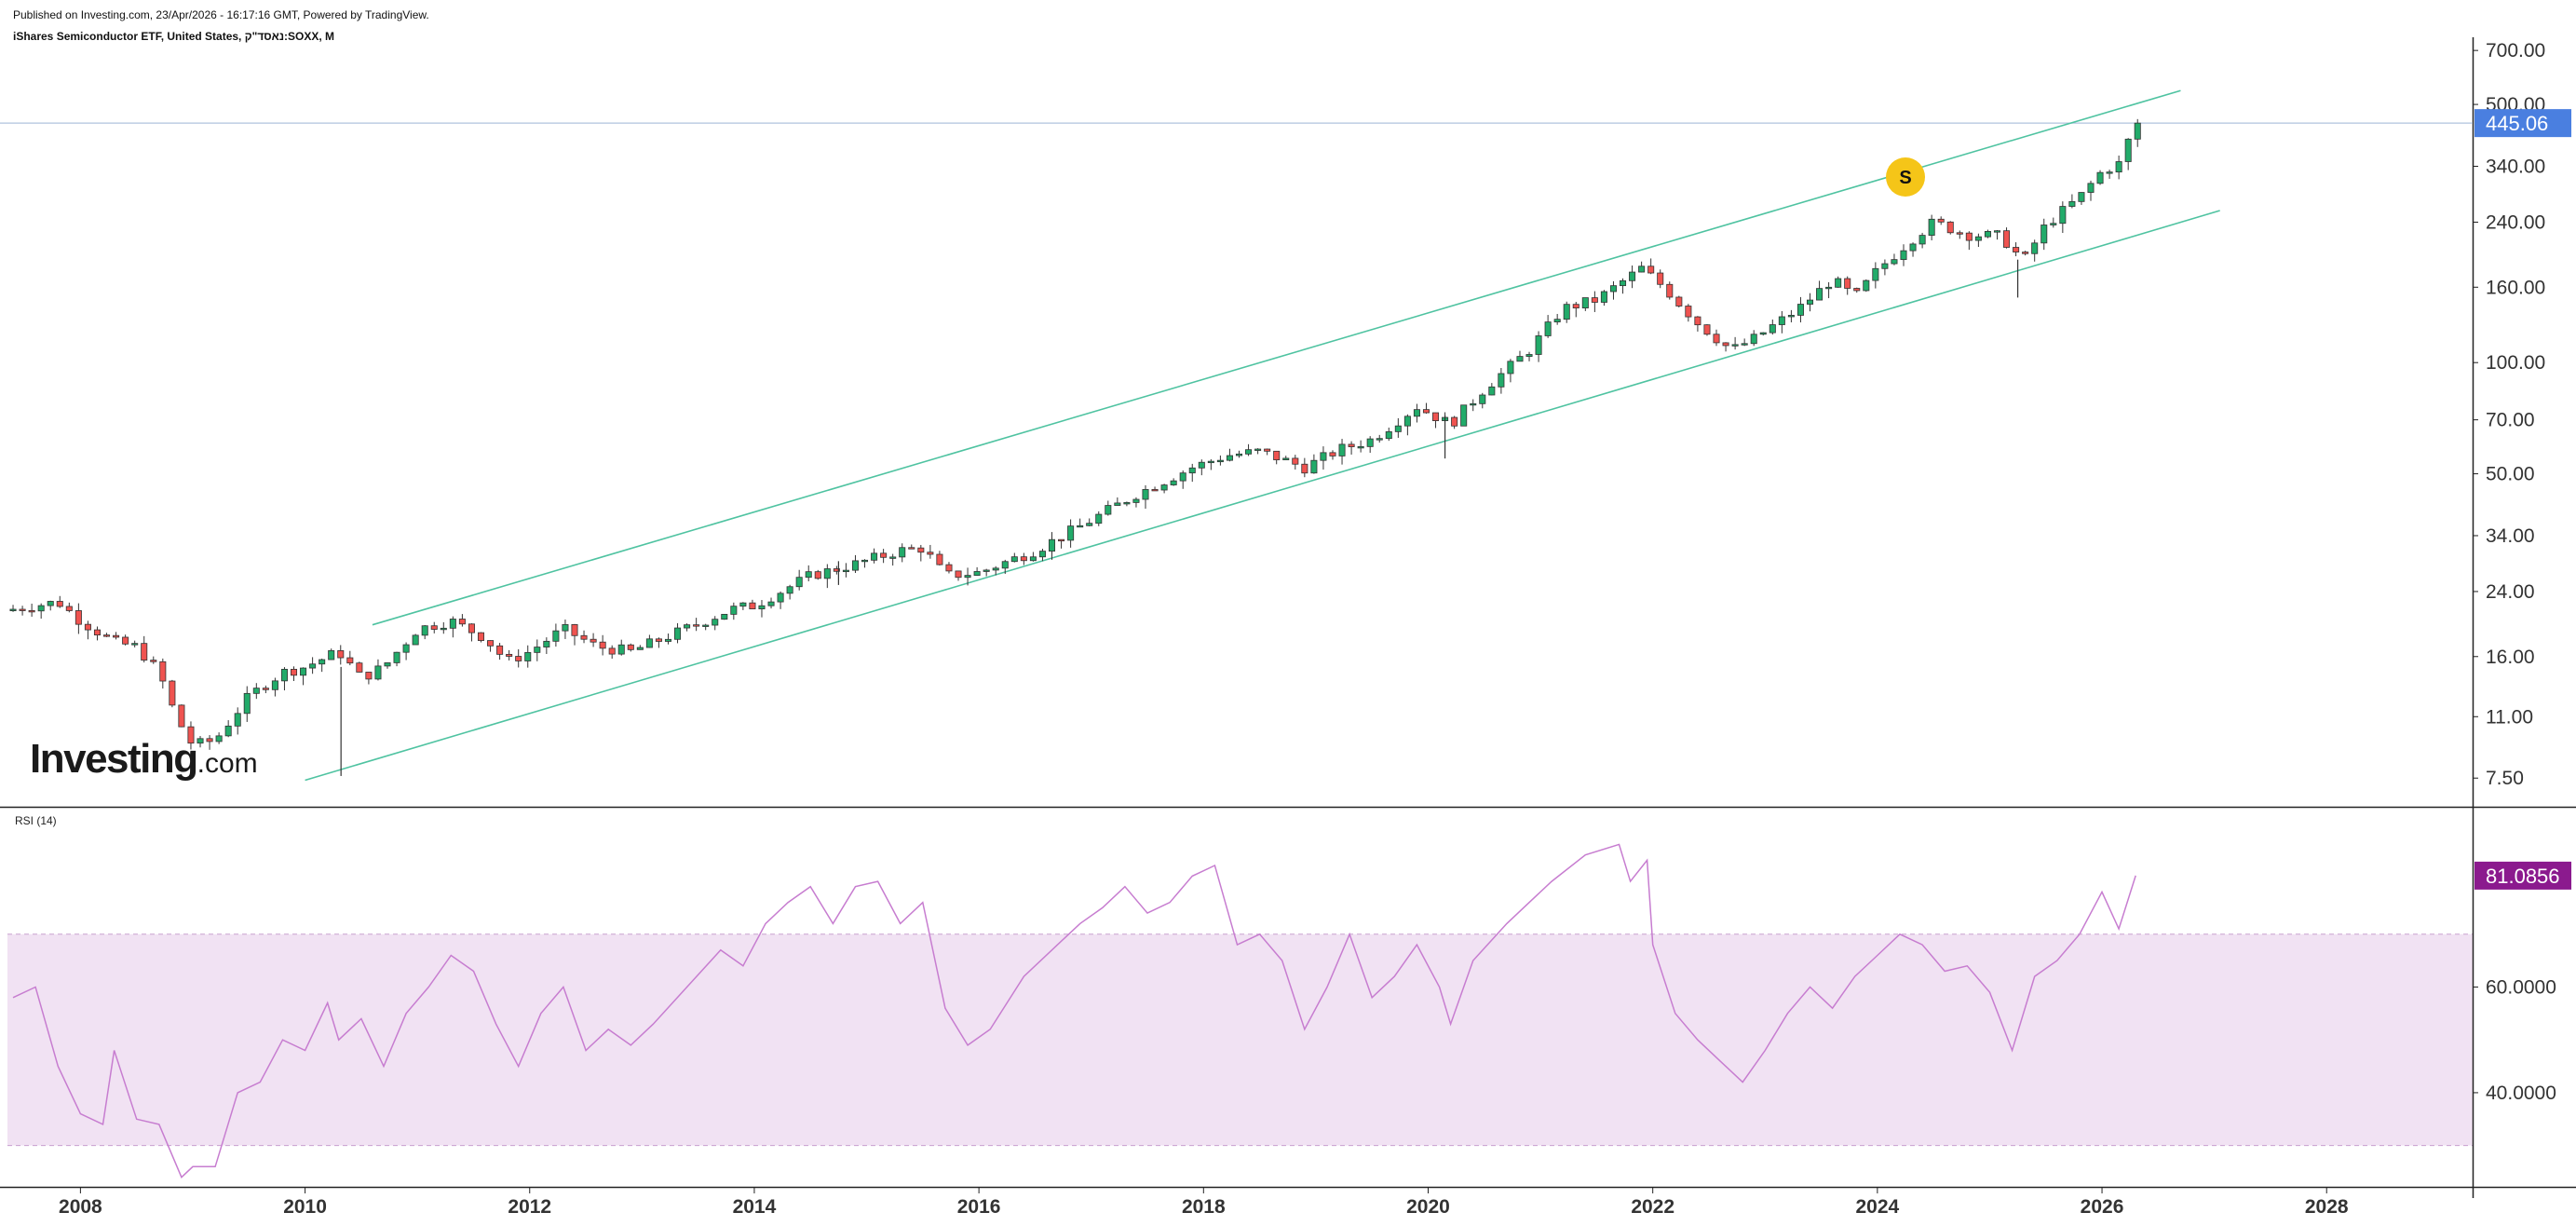  Describe the element at coordinates (2521, 987) in the screenshot. I see `rsi-tick-label: 60.0000` at that location.